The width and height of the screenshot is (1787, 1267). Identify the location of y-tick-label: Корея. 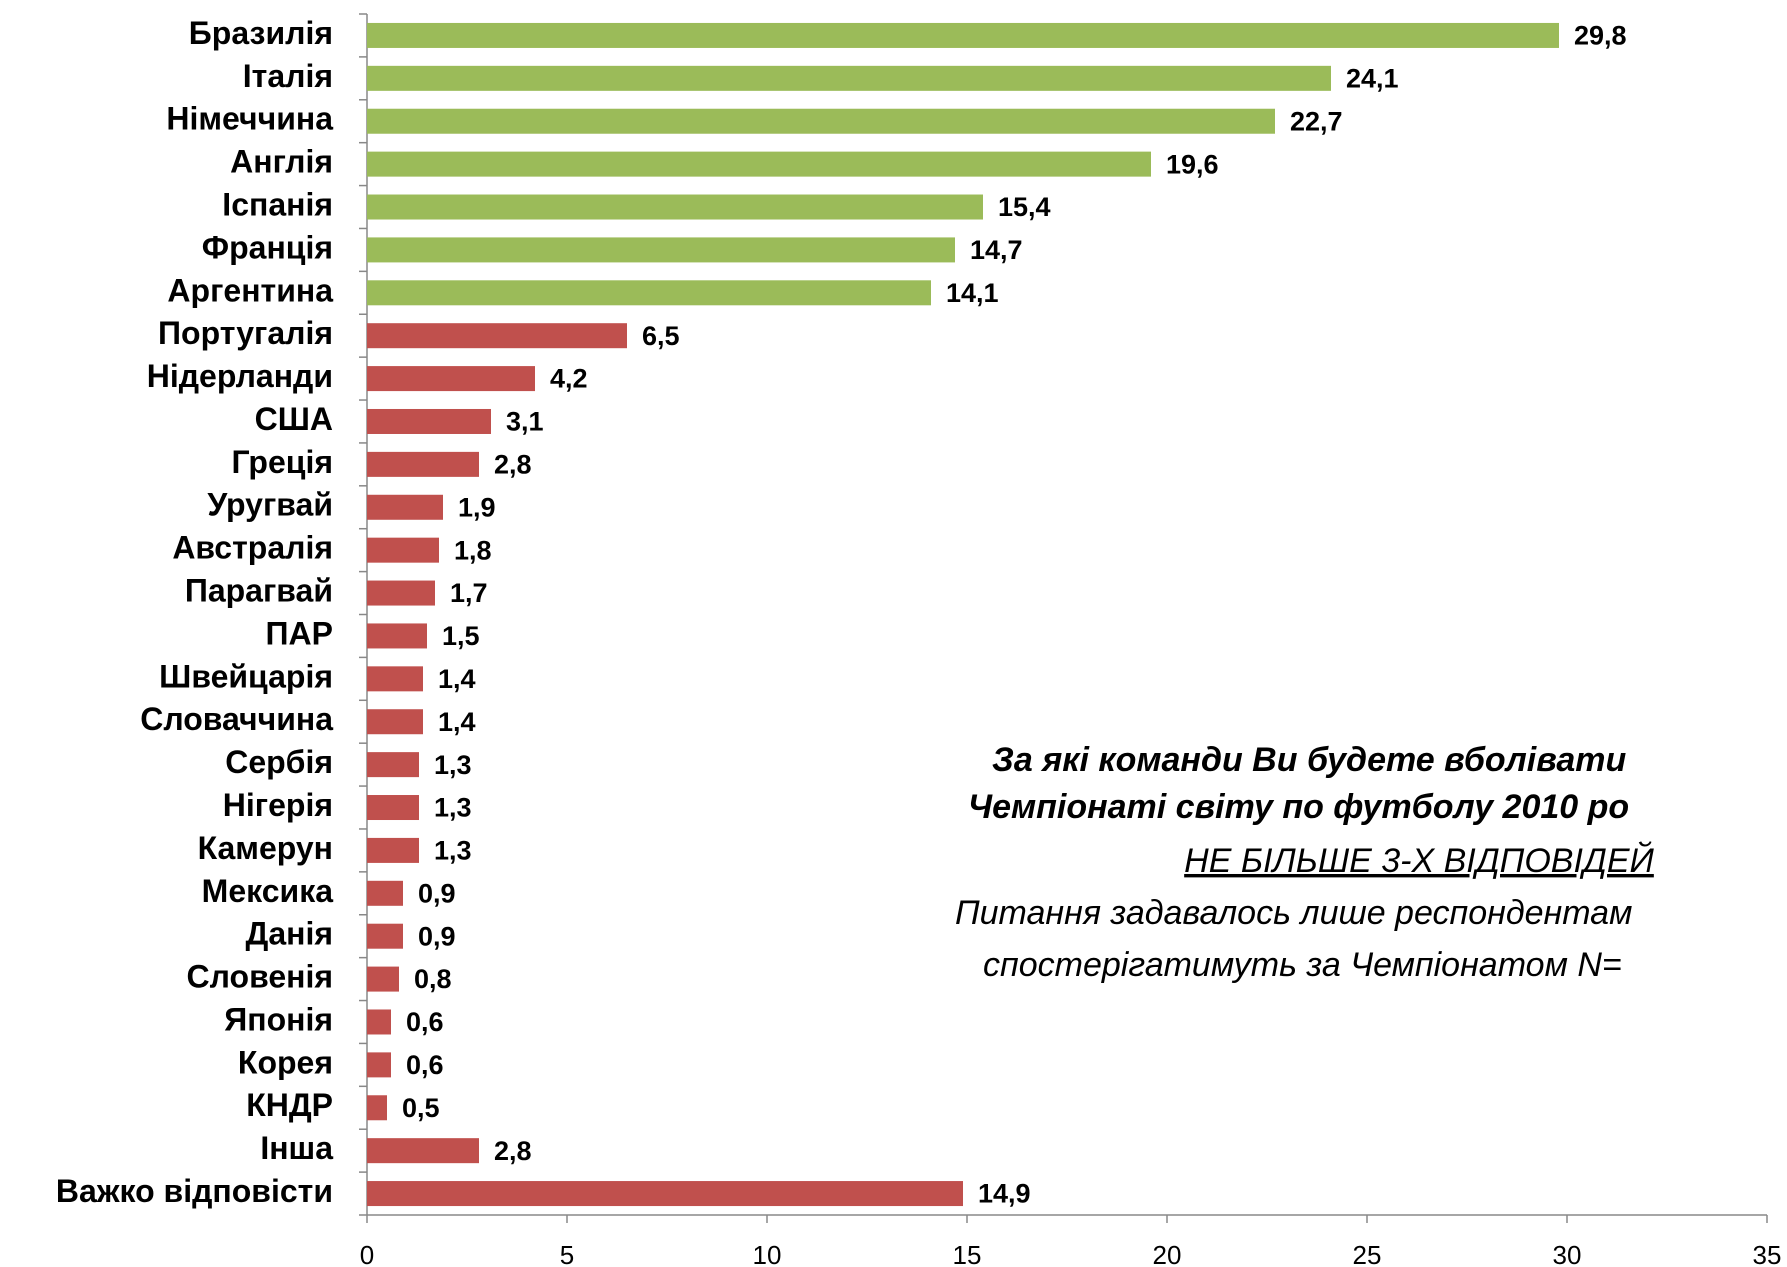
(285, 1062).